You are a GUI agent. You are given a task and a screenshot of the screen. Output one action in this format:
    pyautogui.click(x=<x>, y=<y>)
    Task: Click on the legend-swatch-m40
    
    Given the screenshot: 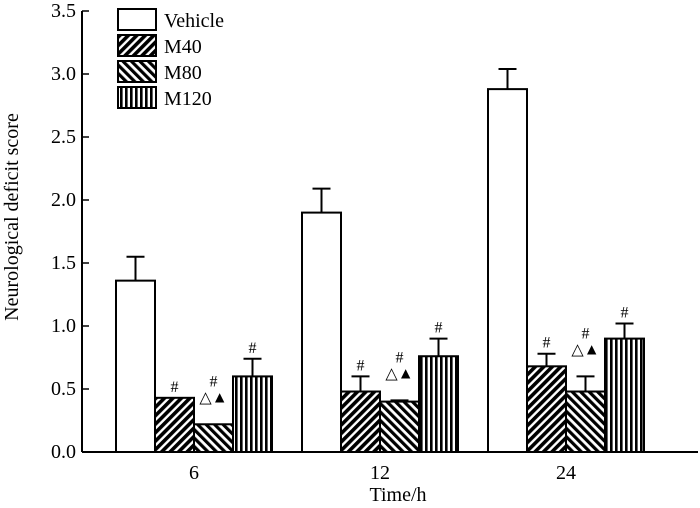 What is the action you would take?
    pyautogui.click(x=137, y=45)
    